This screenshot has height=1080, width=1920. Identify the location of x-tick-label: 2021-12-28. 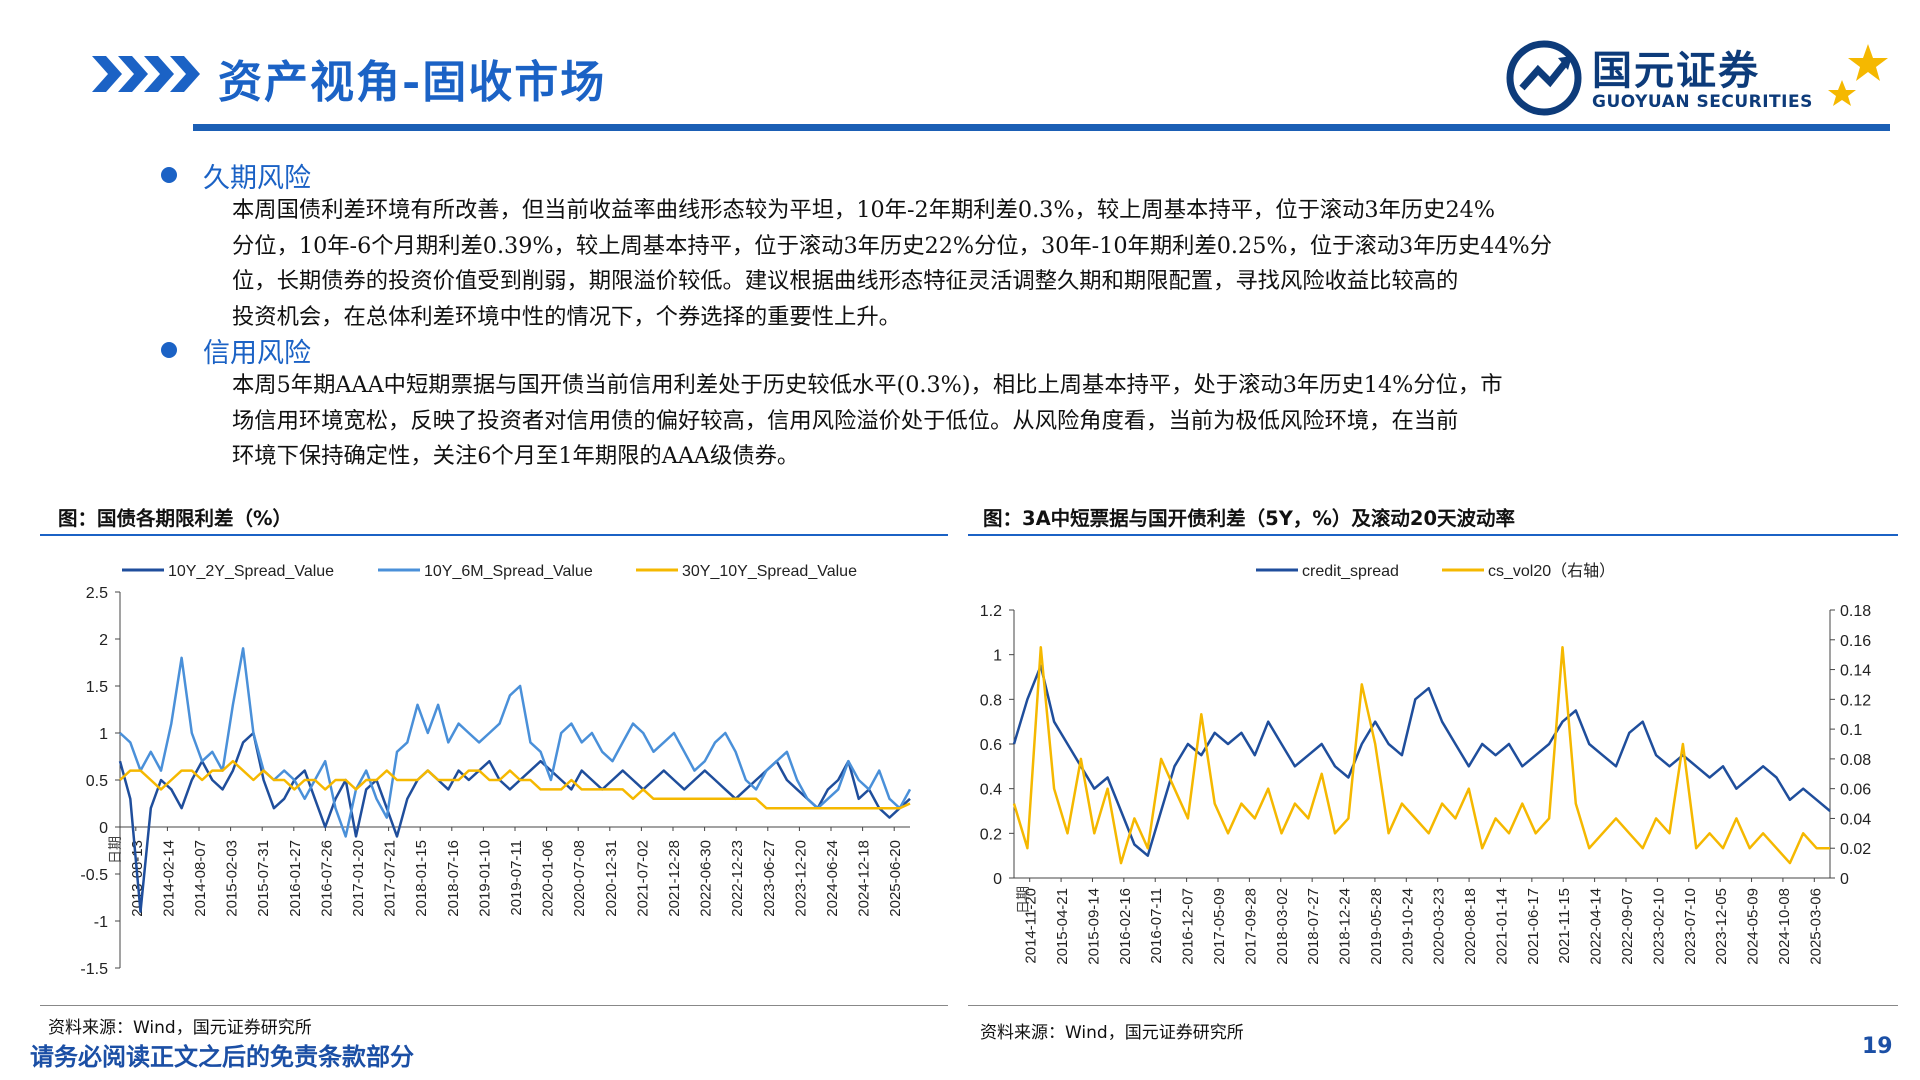
(674, 878).